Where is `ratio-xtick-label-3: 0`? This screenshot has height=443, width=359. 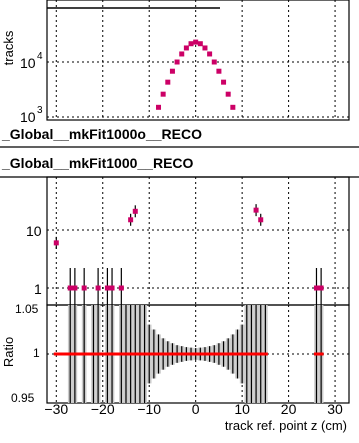 ratio-xtick-label-3: 0 is located at coordinates (196, 409).